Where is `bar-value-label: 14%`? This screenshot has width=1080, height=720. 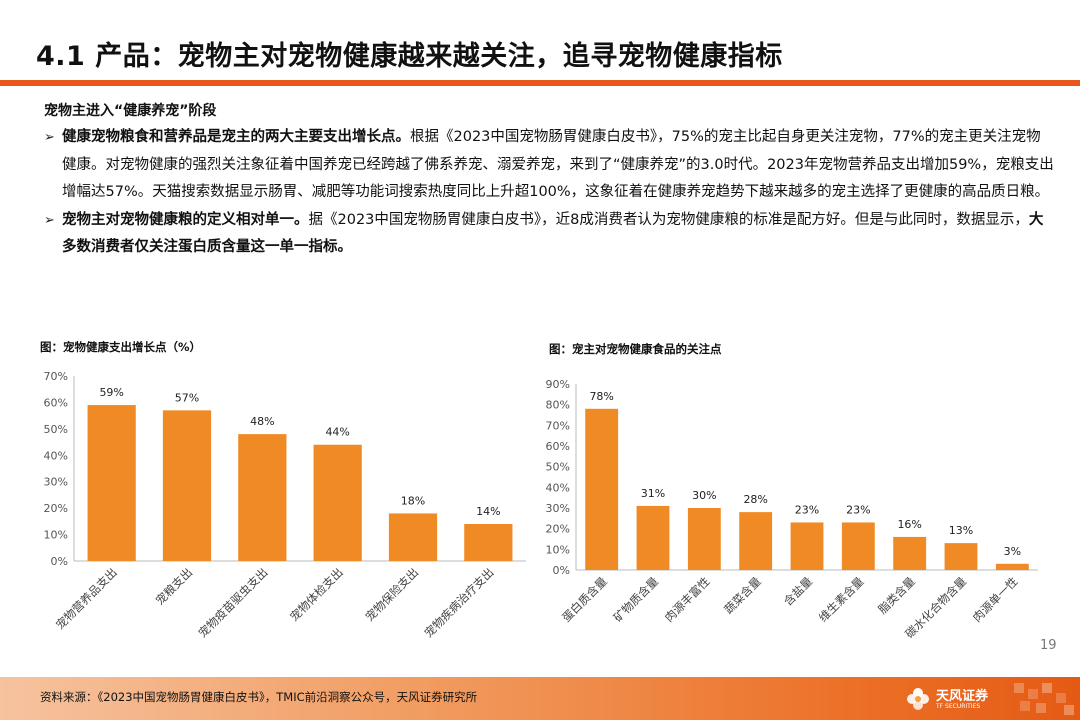
bar-value-label: 14% is located at coordinates (488, 511).